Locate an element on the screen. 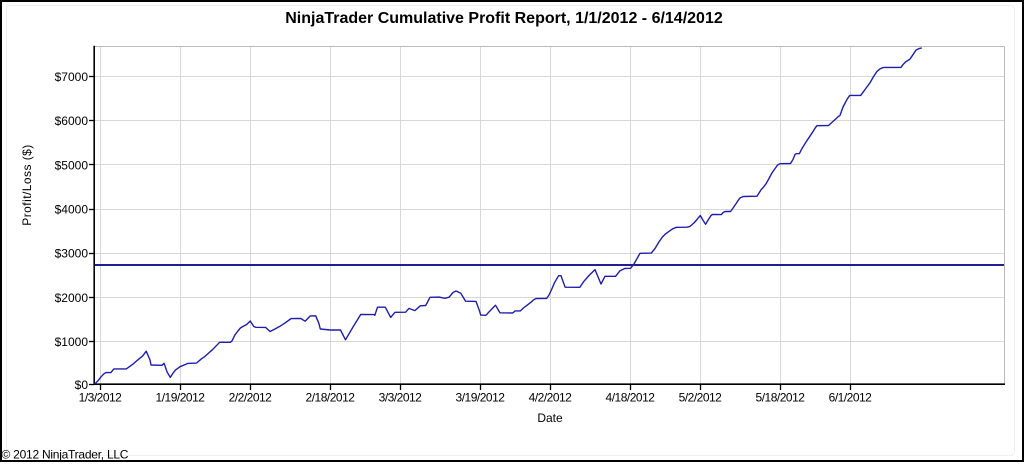  svg-text: $1000 is located at coordinates (72, 342).